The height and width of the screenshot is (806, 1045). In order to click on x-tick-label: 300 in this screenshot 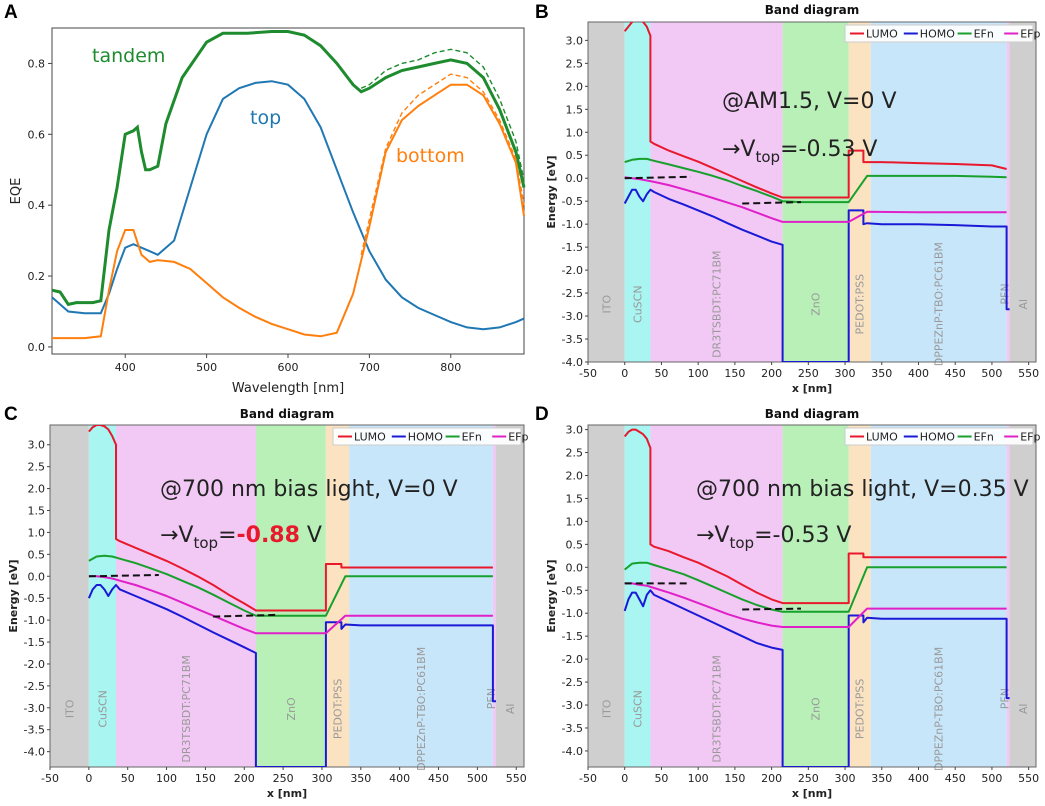, I will do `click(321, 778)`.